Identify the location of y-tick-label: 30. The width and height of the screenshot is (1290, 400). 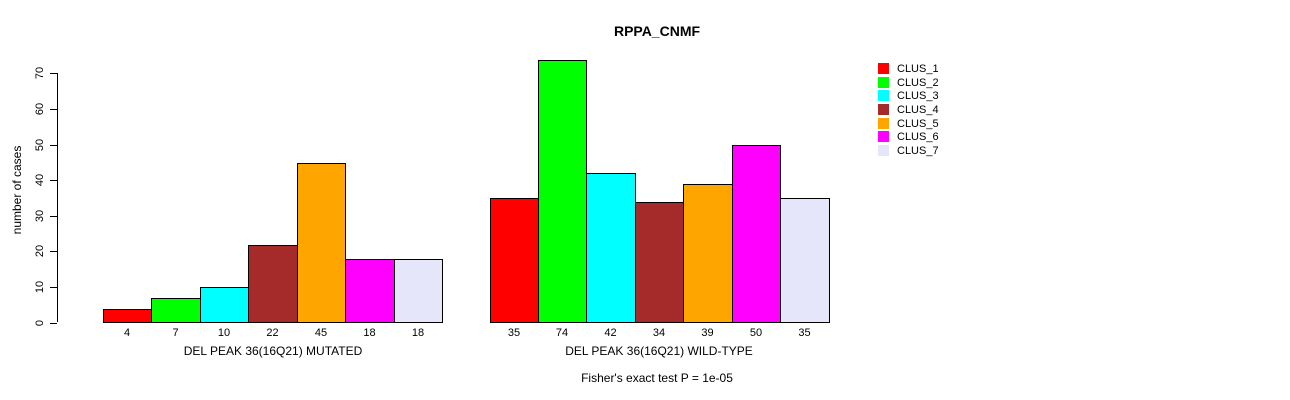
(40, 216).